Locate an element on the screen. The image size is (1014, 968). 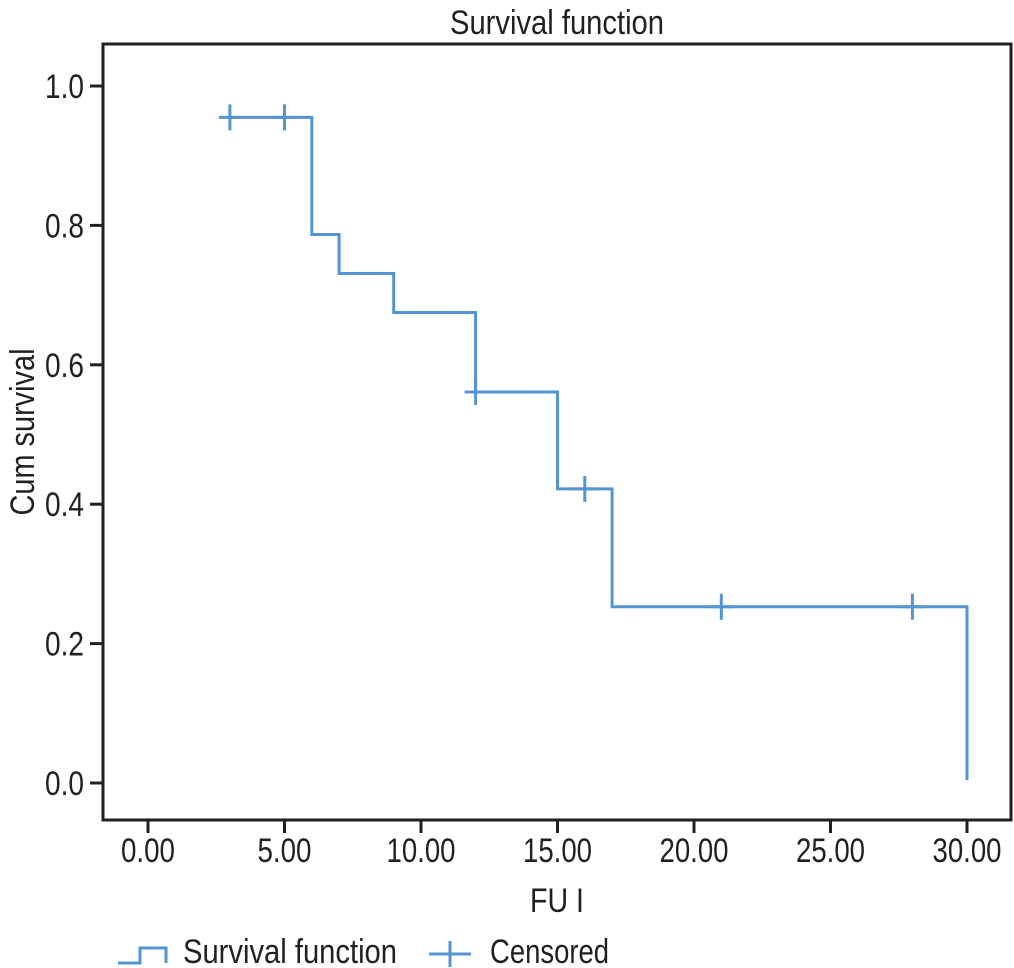
legend-label-censored: Censored is located at coordinates (549, 950).